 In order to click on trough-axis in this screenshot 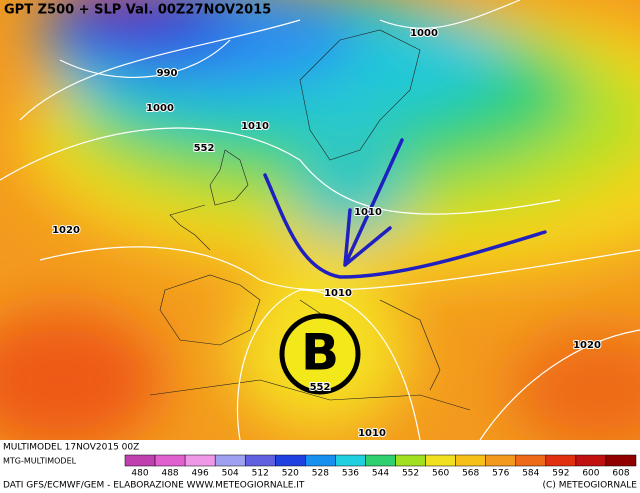, I will do `click(405, 208)`.